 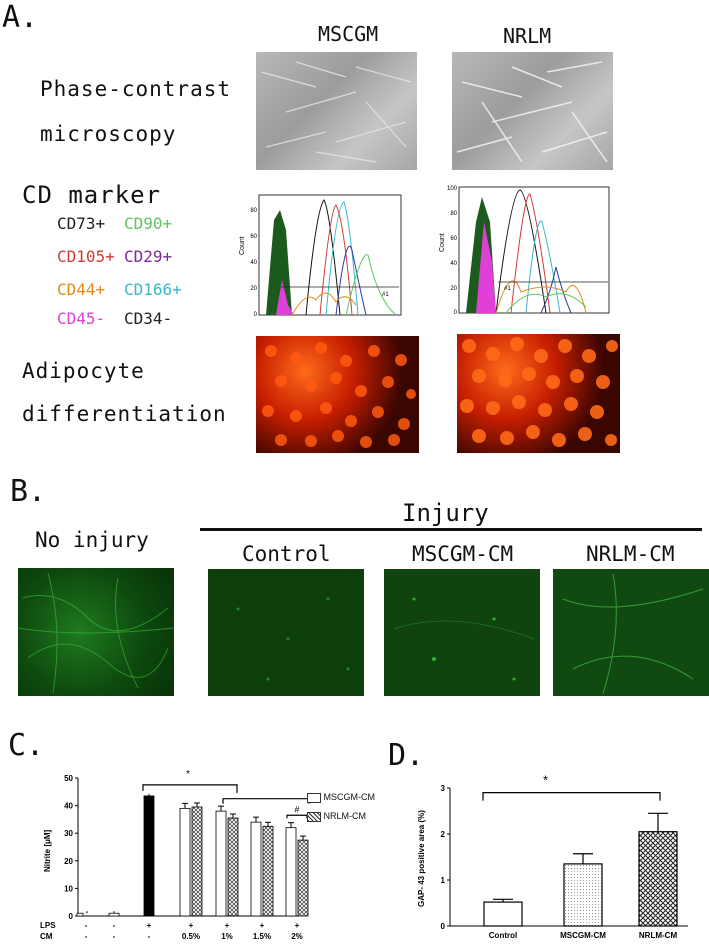 I want to click on adipocyte-image-nrlm, so click(x=538, y=393).